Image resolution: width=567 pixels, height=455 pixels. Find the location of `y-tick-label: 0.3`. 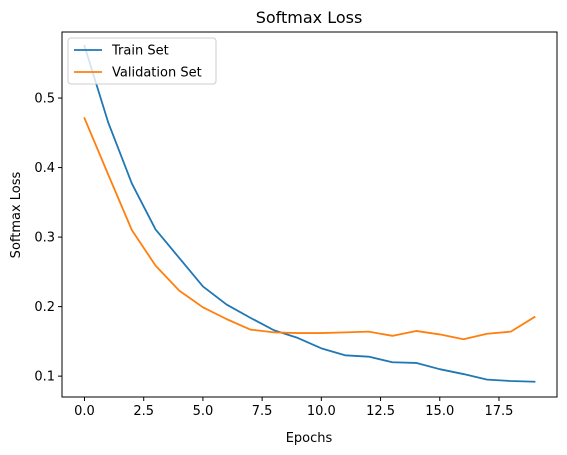

y-tick-label: 0.3 is located at coordinates (44, 238).